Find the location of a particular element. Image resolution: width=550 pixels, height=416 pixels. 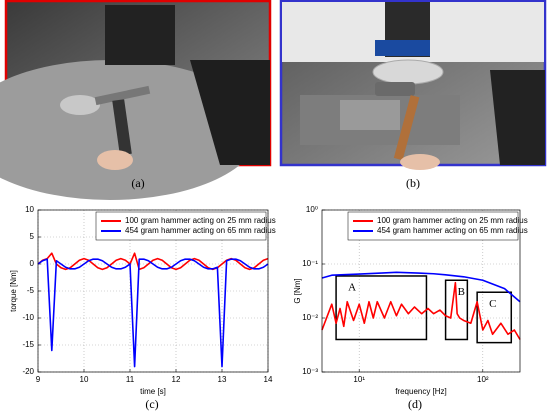

region-label: B is located at coordinates (461, 292).